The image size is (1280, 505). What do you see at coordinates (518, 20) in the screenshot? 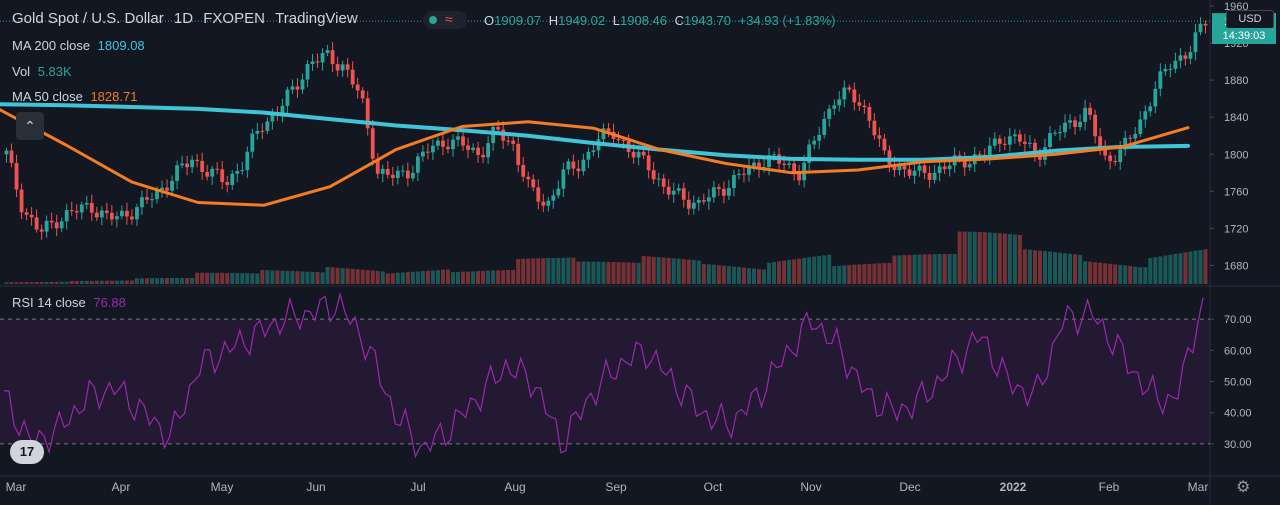
I see `open-value: 1909.07` at bounding box center [518, 20].